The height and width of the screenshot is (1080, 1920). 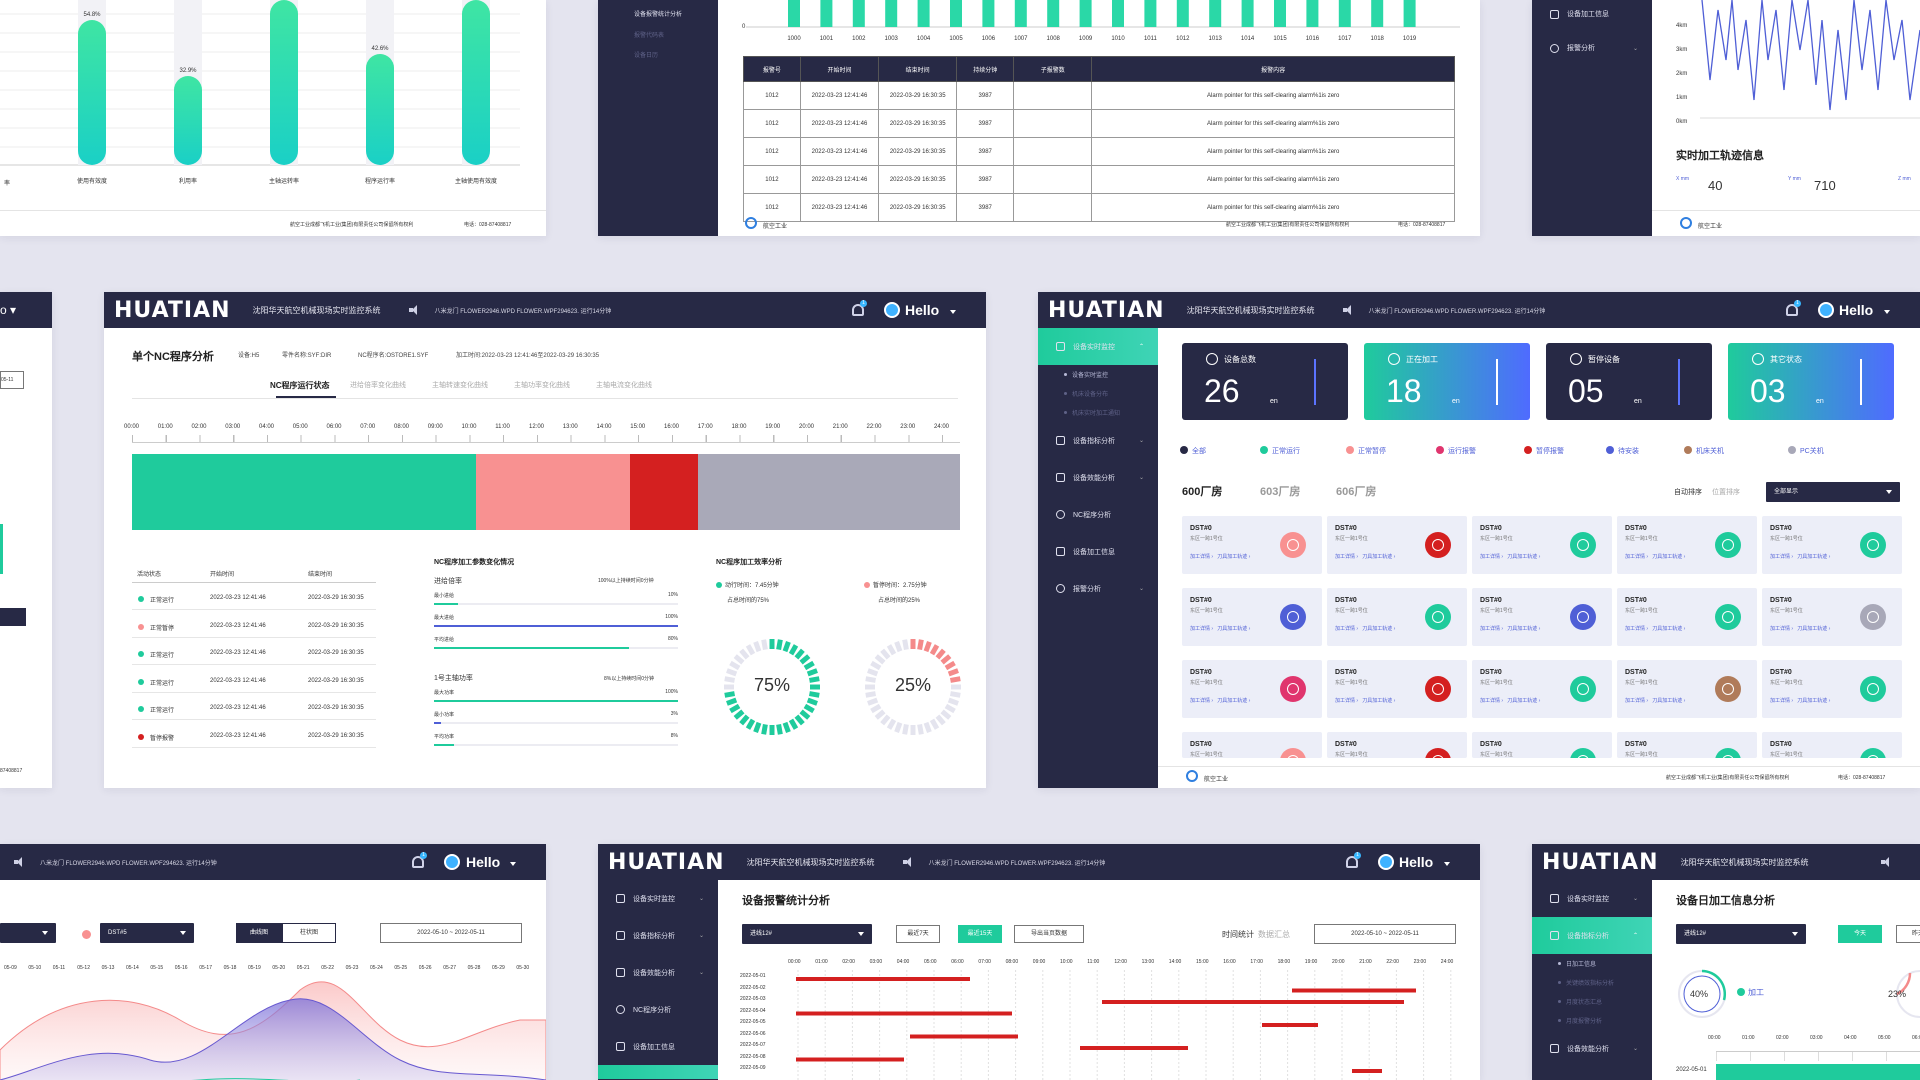 I want to click on legend-item: 机床关机, so click(x=1704, y=451).